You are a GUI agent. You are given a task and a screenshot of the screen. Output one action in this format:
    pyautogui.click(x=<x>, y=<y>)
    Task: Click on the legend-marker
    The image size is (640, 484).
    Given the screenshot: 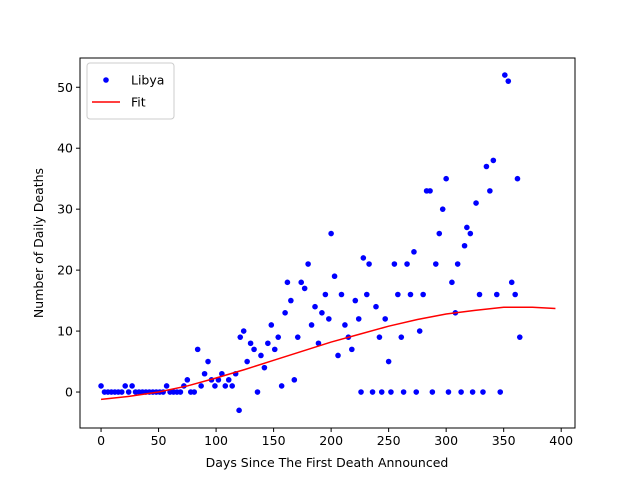 What is the action you would take?
    pyautogui.click(x=106, y=80)
    